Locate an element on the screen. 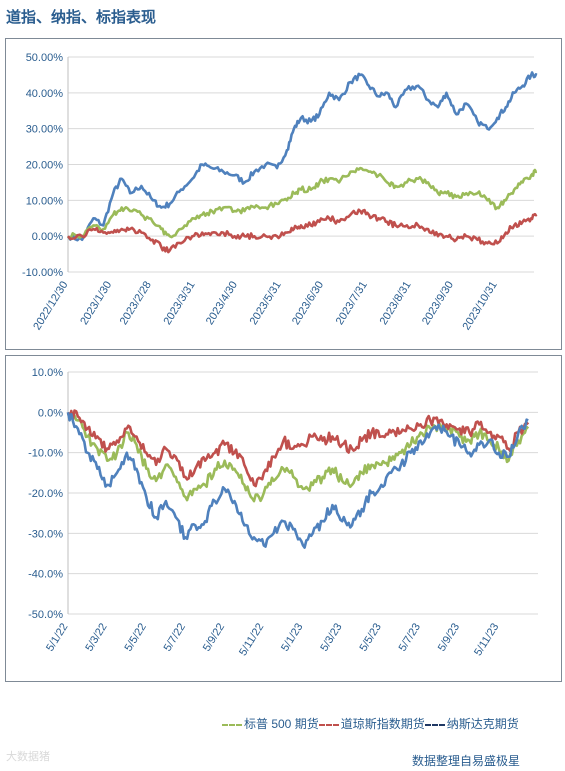  x-tick-label: 2023/2/28 is located at coordinates (136, 303).